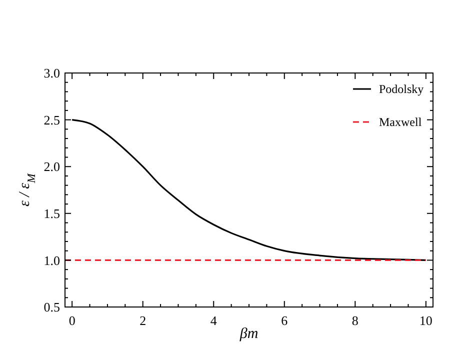 Image resolution: width=463 pixels, height=349 pixels. What do you see at coordinates (143, 320) in the screenshot?
I see `x-tick-label: 2` at bounding box center [143, 320].